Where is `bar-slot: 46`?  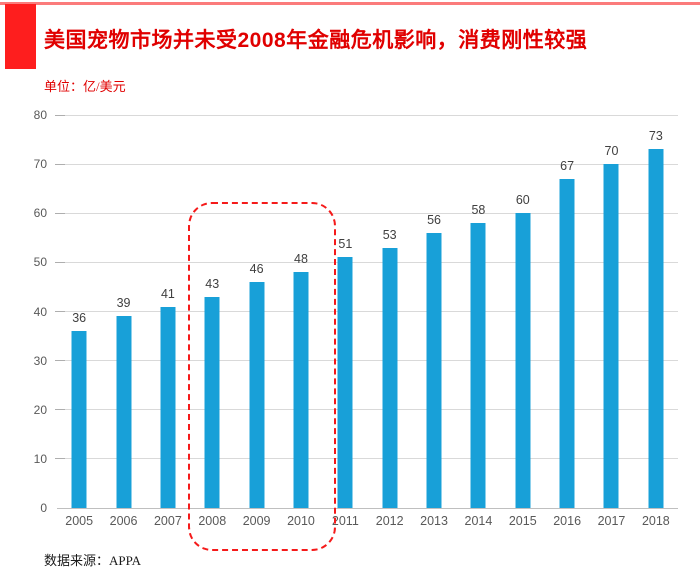 bar-slot: 46 is located at coordinates (256, 311).